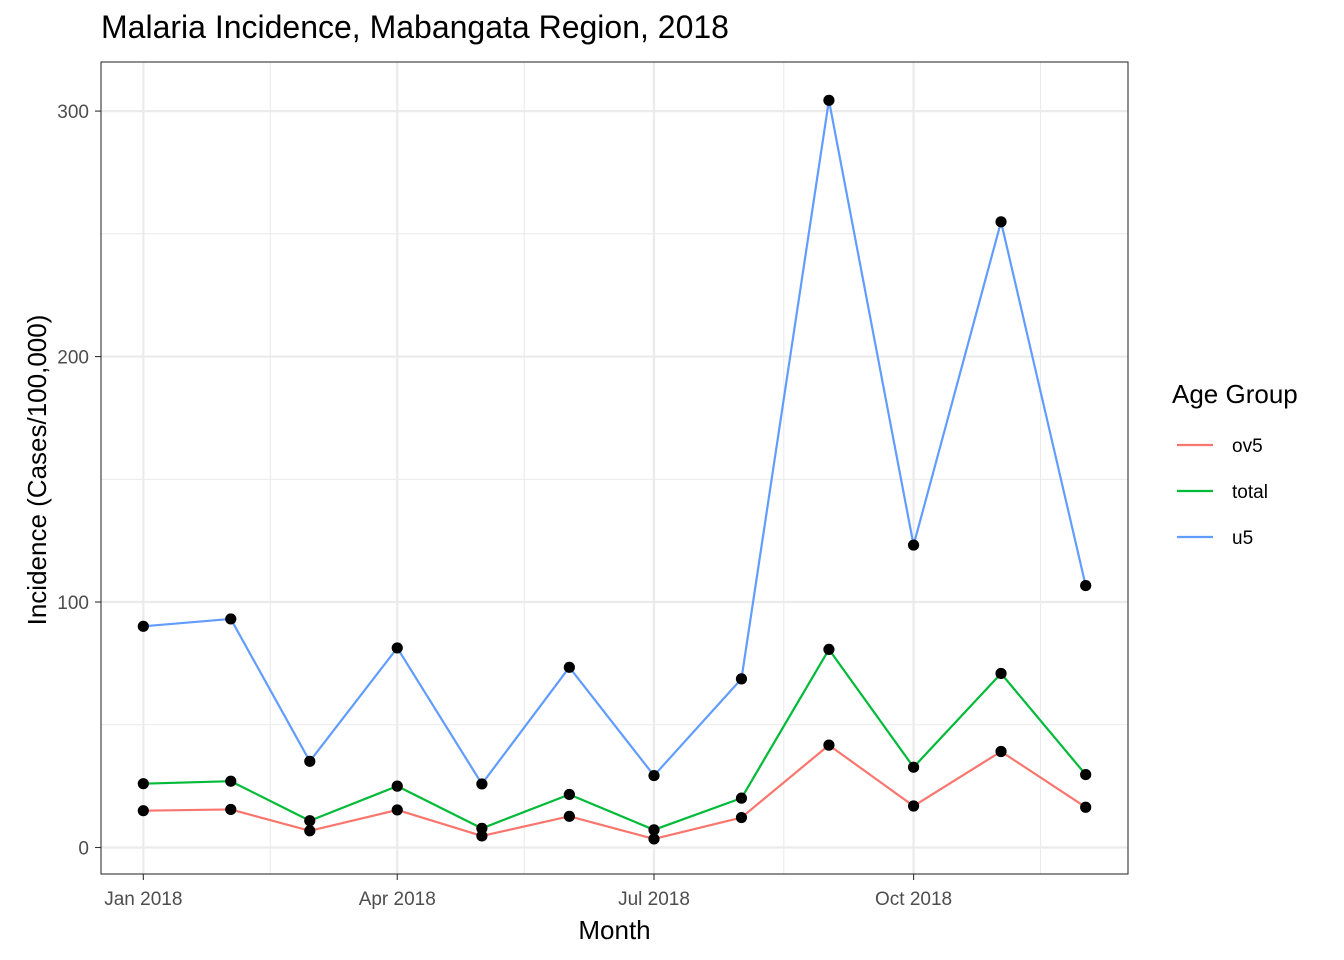 Image resolution: width=1344 pixels, height=960 pixels. I want to click on legend-label-total: total, so click(1250, 492).